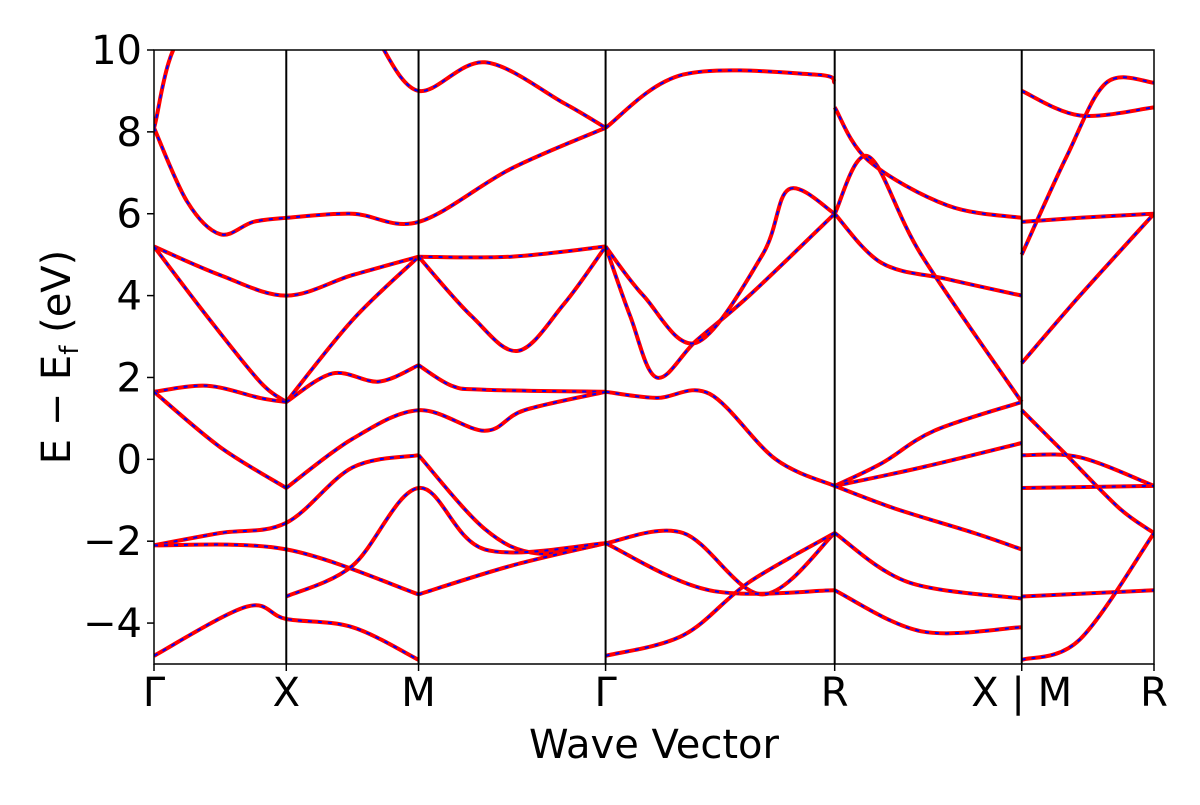 The height and width of the screenshot is (805, 1200). Describe the element at coordinates (654, 745) in the screenshot. I see `x-axis-title: Wave Vector` at that location.